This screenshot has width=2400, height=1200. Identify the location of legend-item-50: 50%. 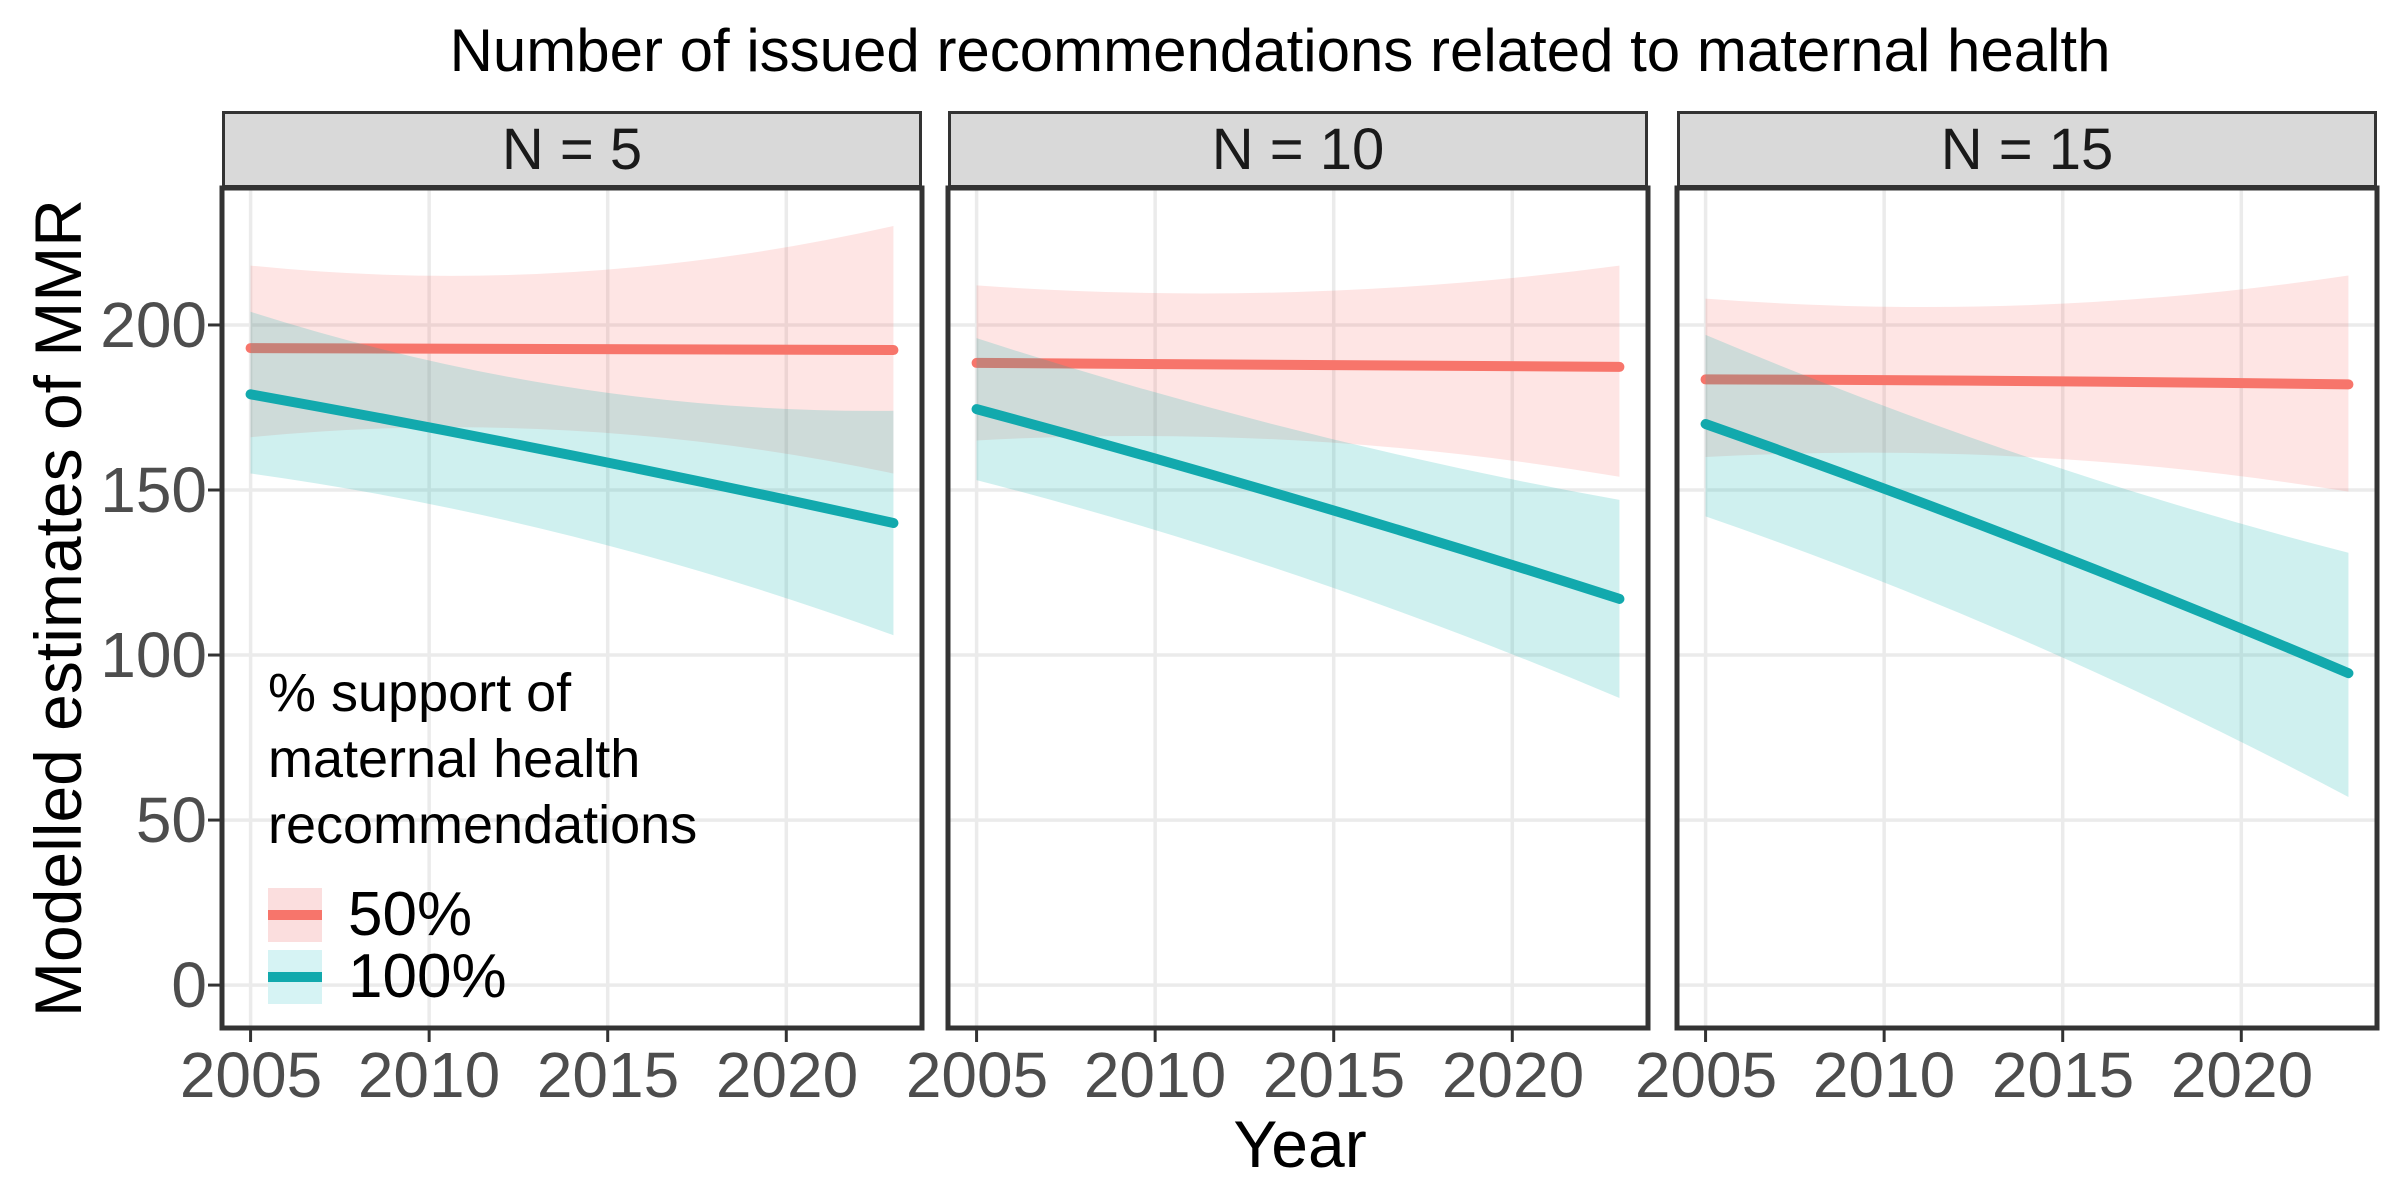
(482, 914).